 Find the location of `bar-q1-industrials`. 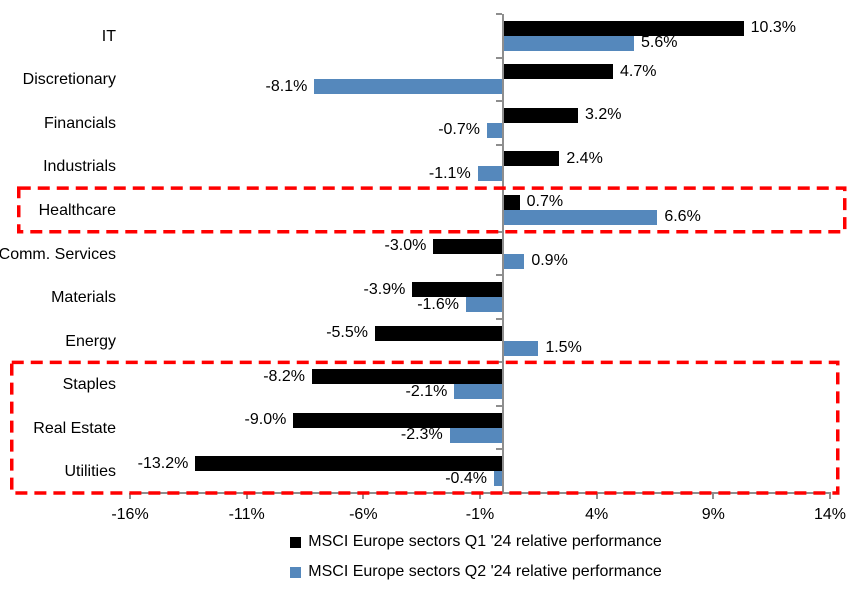

bar-q1-industrials is located at coordinates (531, 159).